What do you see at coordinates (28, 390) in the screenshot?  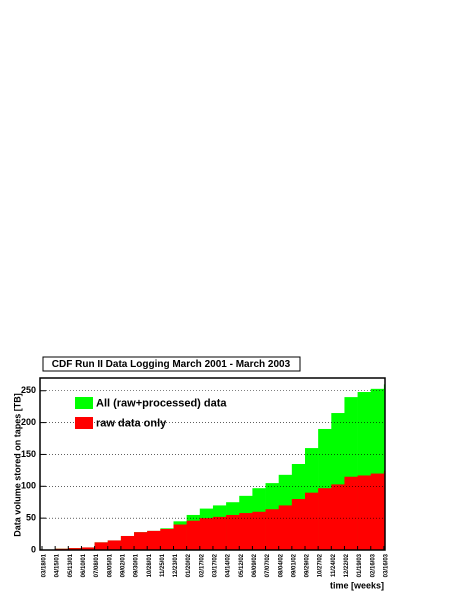 I see `y-tick-label: 250` at bounding box center [28, 390].